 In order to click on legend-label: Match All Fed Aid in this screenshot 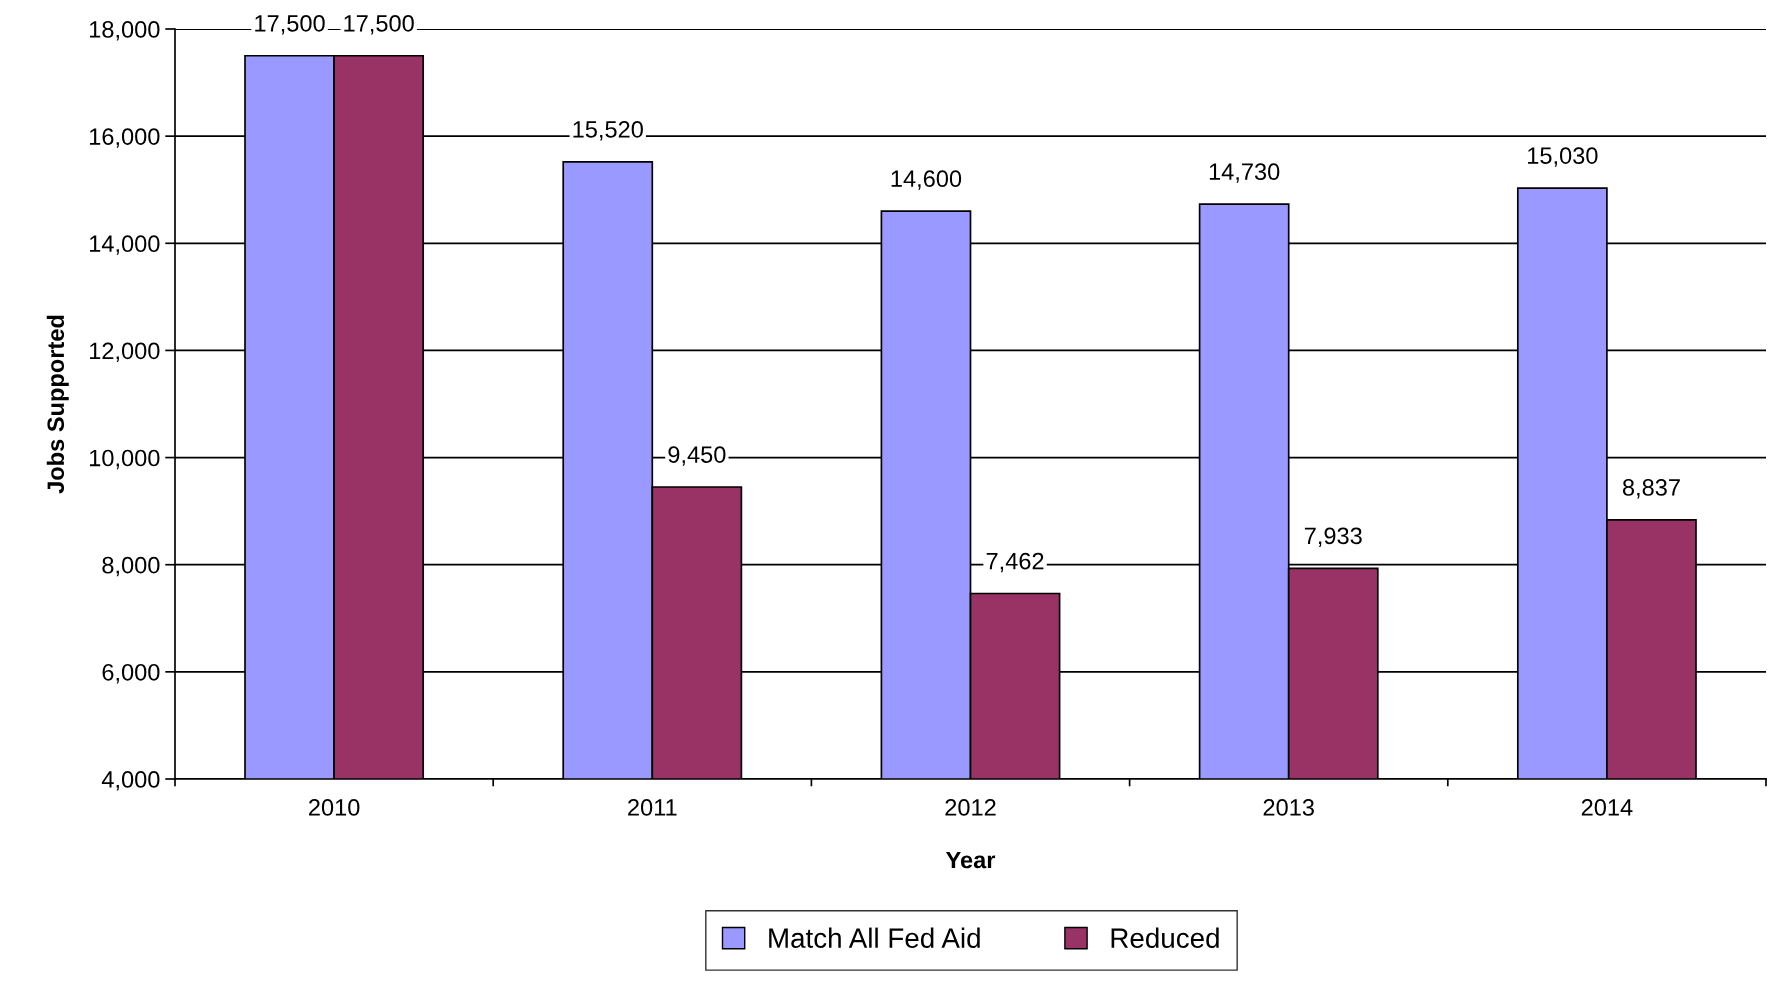, I will do `click(874, 937)`.